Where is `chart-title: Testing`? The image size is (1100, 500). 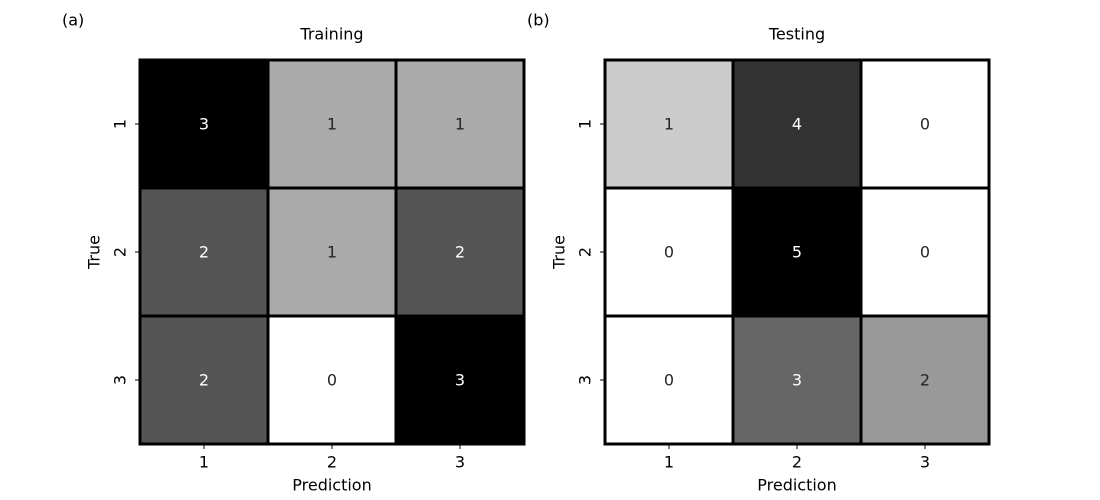 chart-title: Testing is located at coordinates (796, 34).